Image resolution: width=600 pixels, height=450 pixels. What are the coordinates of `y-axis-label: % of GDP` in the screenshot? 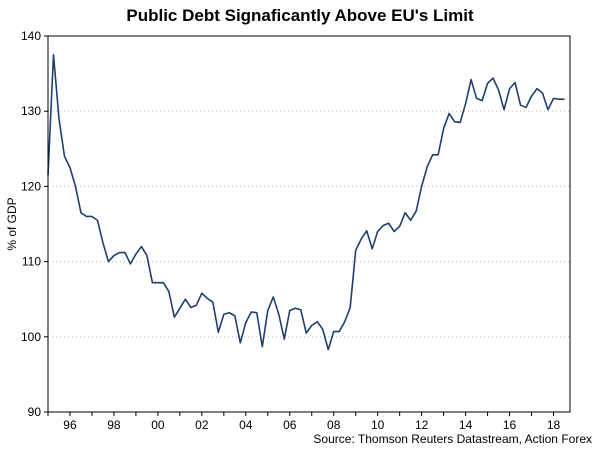 It's located at (12, 223).